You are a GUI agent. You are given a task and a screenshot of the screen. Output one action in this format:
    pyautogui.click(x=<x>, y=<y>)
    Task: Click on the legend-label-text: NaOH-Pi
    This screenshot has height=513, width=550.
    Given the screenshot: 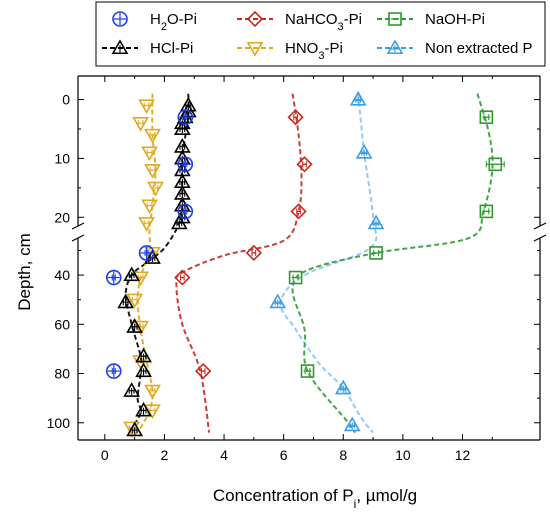 What is the action you would take?
    pyautogui.click(x=455, y=19)
    